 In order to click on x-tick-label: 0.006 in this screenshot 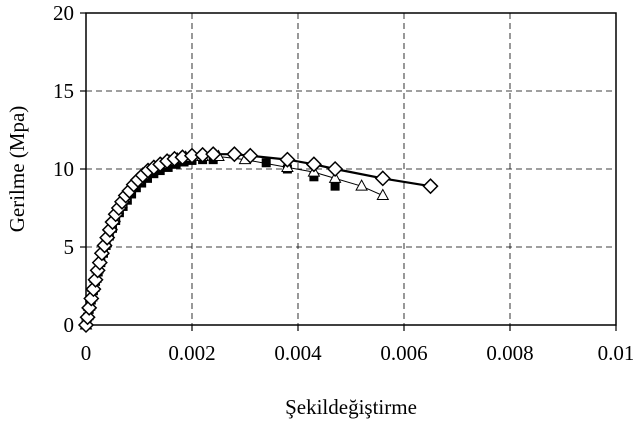, I will do `click(403, 353)`.